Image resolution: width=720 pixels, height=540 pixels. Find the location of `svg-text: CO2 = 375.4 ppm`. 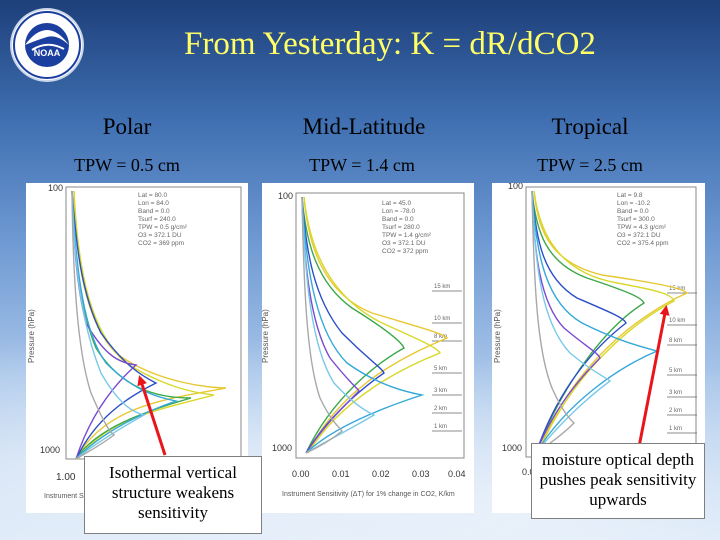

svg-text: CO2 = 375.4 ppm is located at coordinates (643, 243).